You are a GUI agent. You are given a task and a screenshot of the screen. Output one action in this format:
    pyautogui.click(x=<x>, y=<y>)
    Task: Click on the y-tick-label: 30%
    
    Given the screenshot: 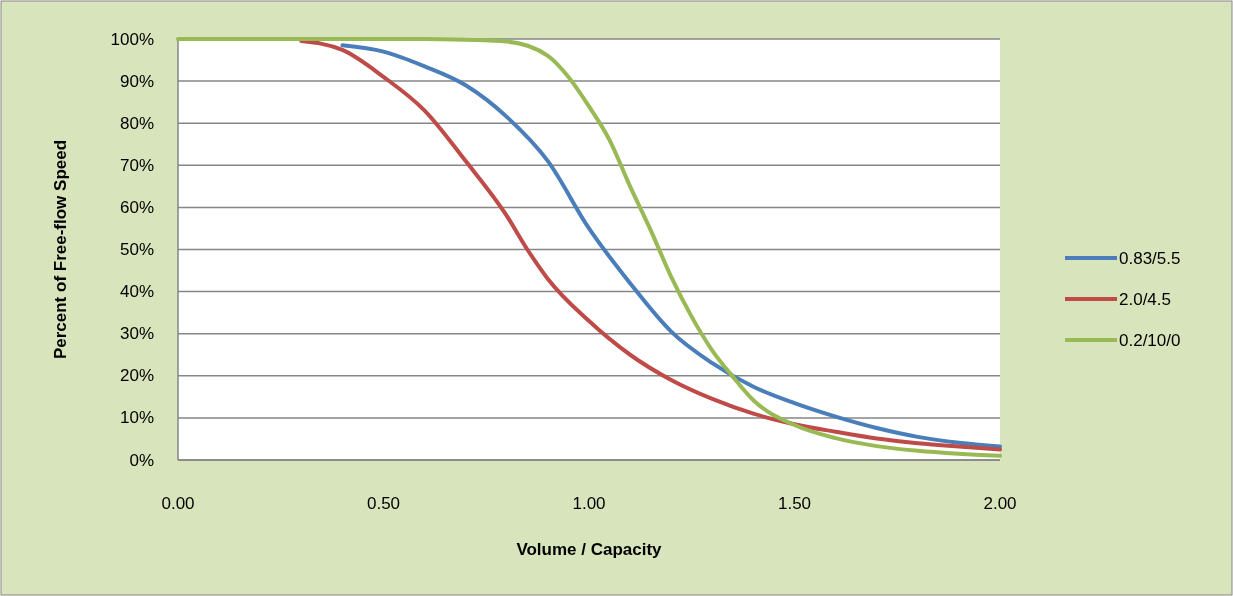 What is the action you would take?
    pyautogui.click(x=136, y=334)
    